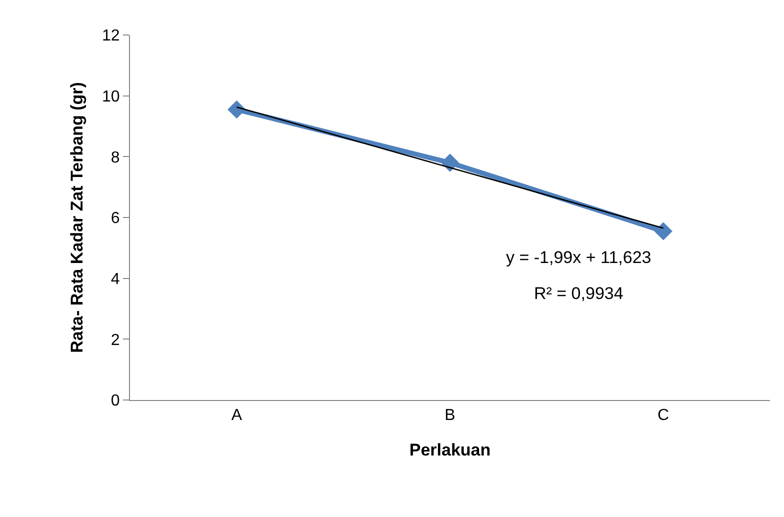 The height and width of the screenshot is (517, 784). I want to click on y-tick-label: 2, so click(115, 340).